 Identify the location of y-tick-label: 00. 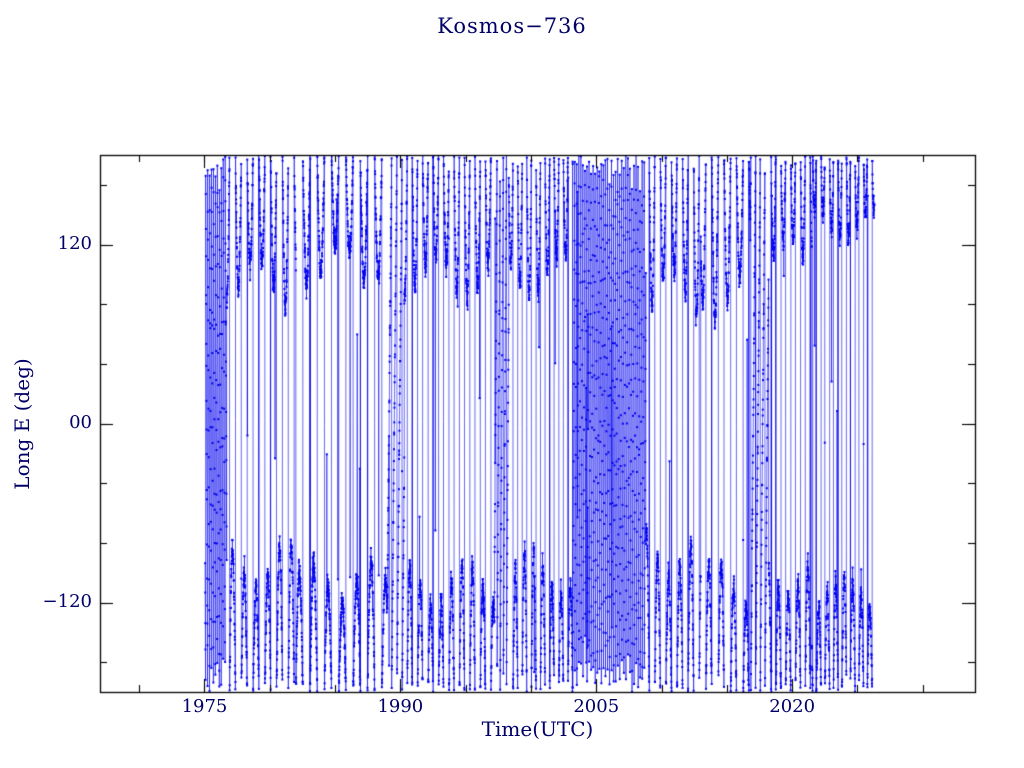
(80, 422).